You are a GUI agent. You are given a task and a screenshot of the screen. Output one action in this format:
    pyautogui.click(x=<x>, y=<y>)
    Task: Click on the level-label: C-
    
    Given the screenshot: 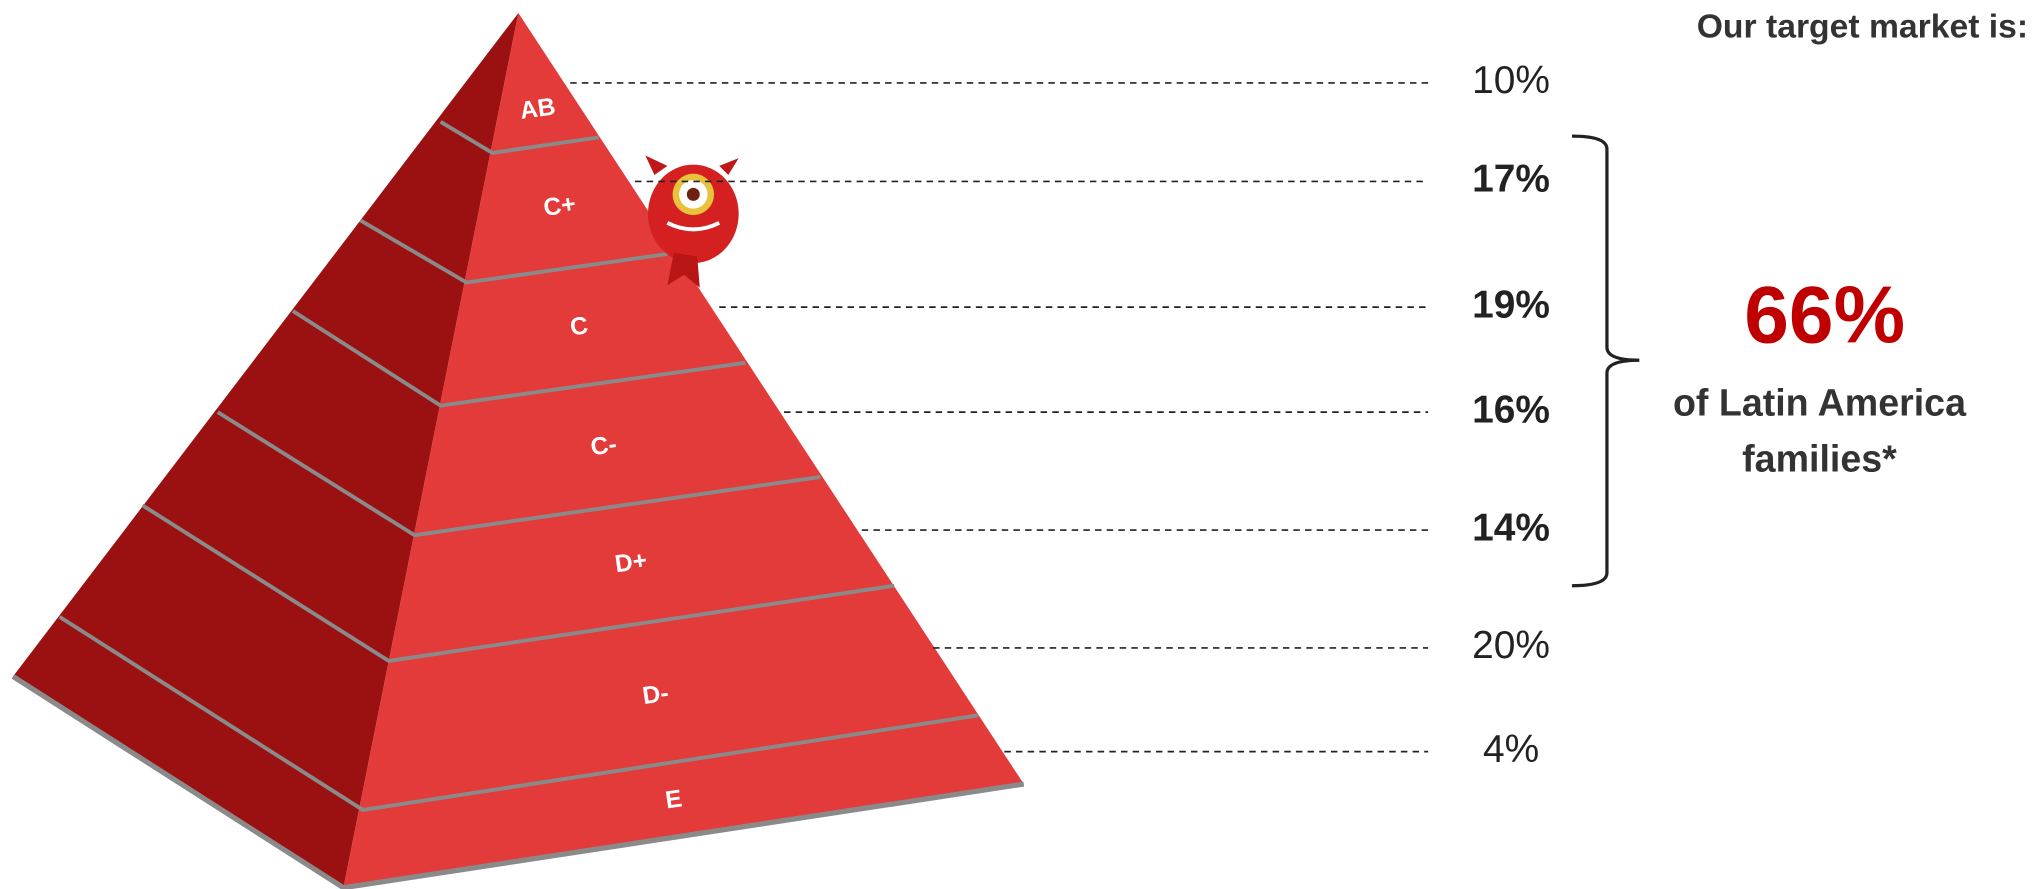 What is the action you would take?
    pyautogui.click(x=603, y=446)
    